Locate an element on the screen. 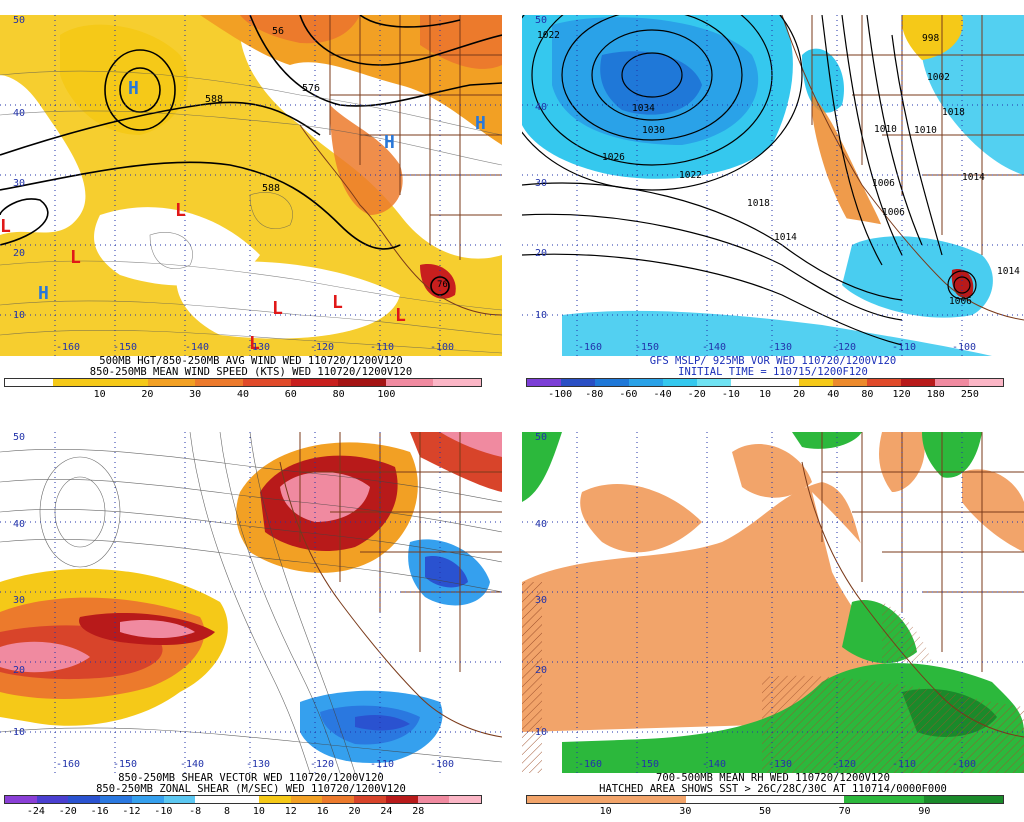 This screenshot has height=822, width=1024. longitude-label: -150 is located at coordinates (647, 764).